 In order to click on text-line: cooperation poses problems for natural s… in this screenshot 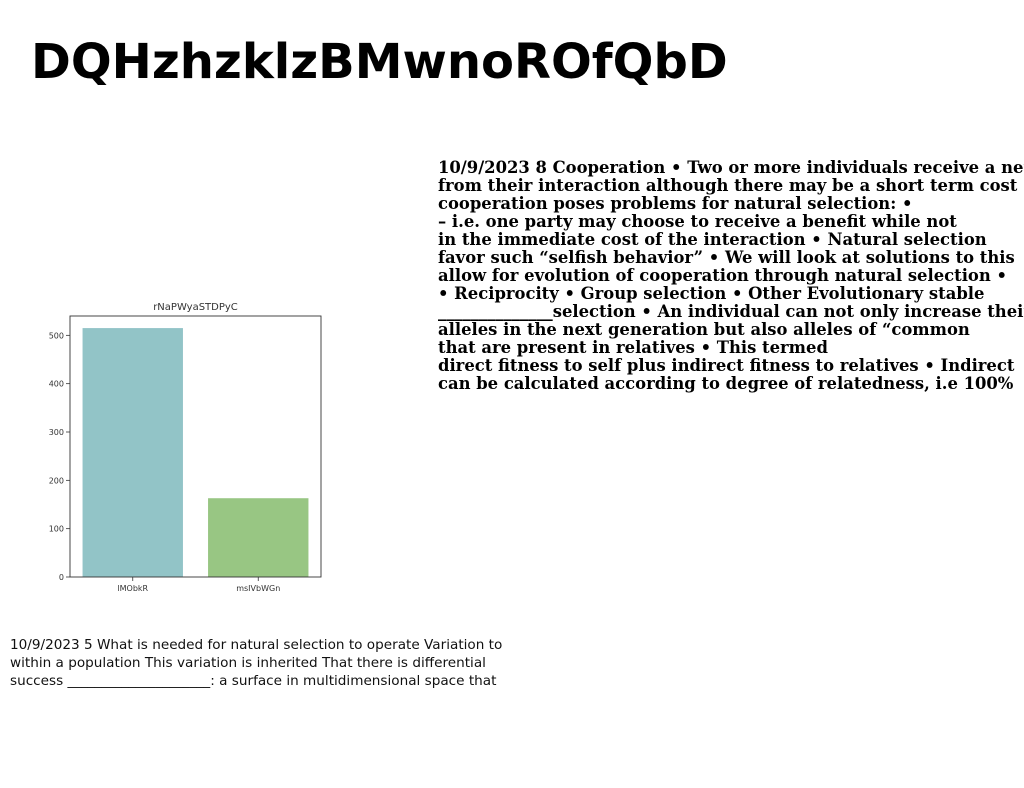, I will do `click(675, 203)`.